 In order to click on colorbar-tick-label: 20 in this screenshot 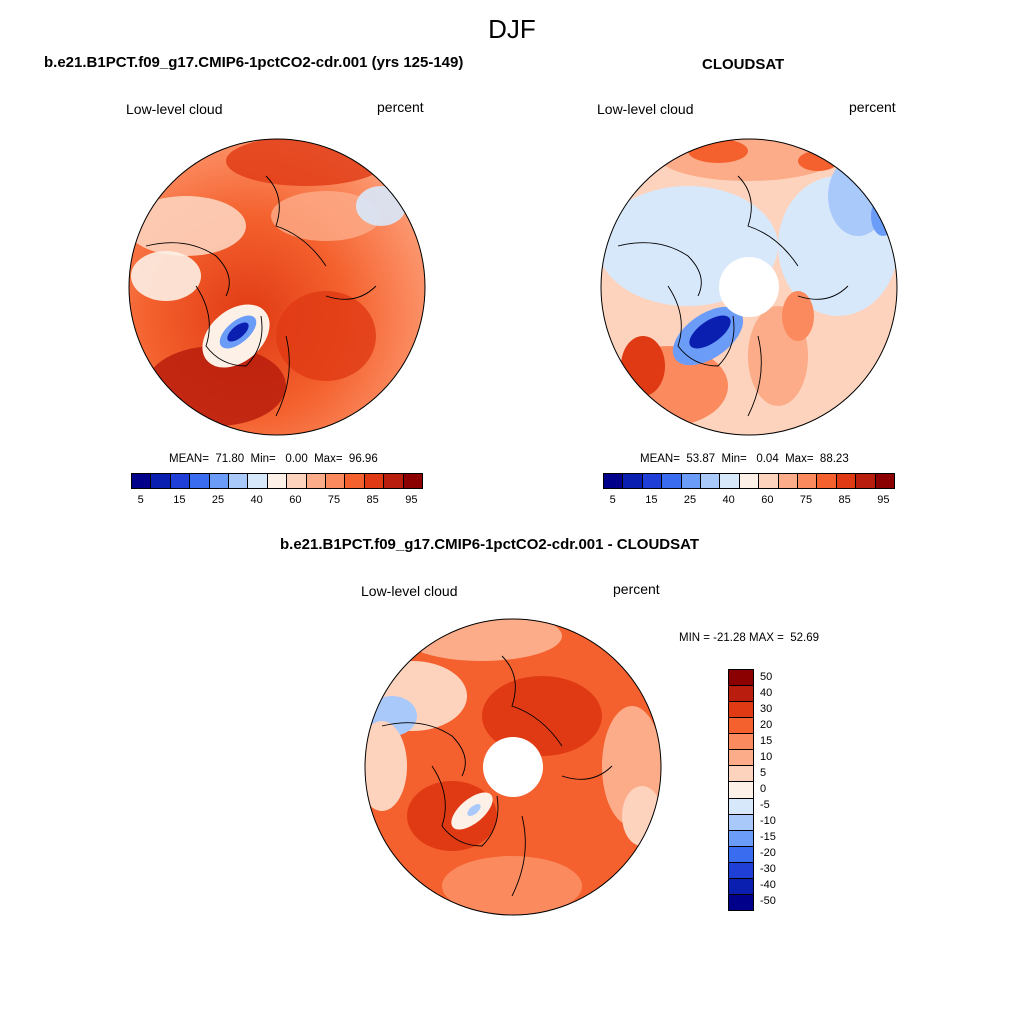, I will do `click(766, 725)`.